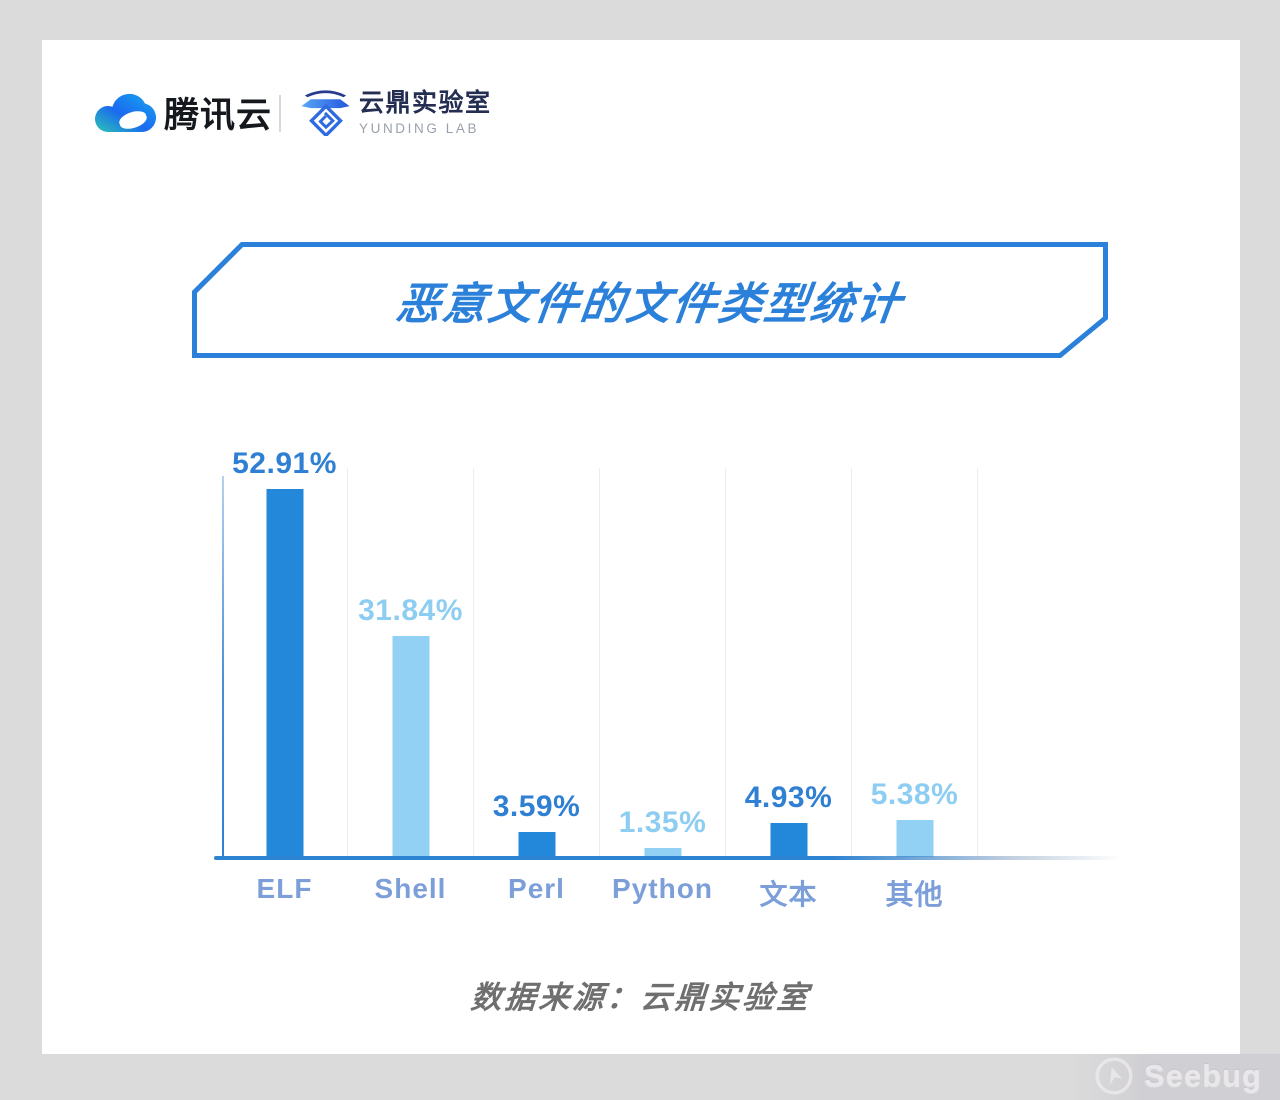 The height and width of the screenshot is (1100, 1280). Describe the element at coordinates (641, 997) in the screenshot. I see `data-source-note: 数据来源：云鼎实验室` at that location.